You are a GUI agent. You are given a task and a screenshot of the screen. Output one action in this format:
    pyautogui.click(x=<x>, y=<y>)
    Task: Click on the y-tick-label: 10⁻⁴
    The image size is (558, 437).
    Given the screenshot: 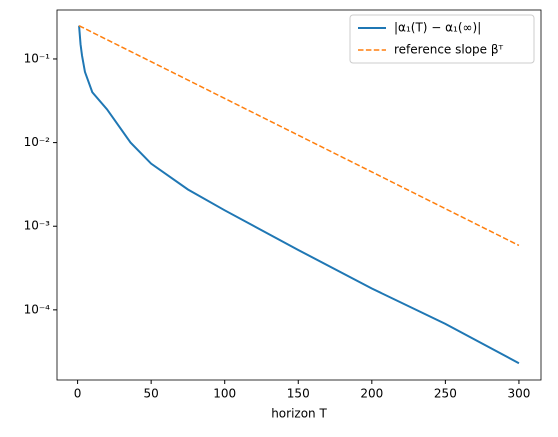 What is the action you would take?
    pyautogui.click(x=37, y=309)
    